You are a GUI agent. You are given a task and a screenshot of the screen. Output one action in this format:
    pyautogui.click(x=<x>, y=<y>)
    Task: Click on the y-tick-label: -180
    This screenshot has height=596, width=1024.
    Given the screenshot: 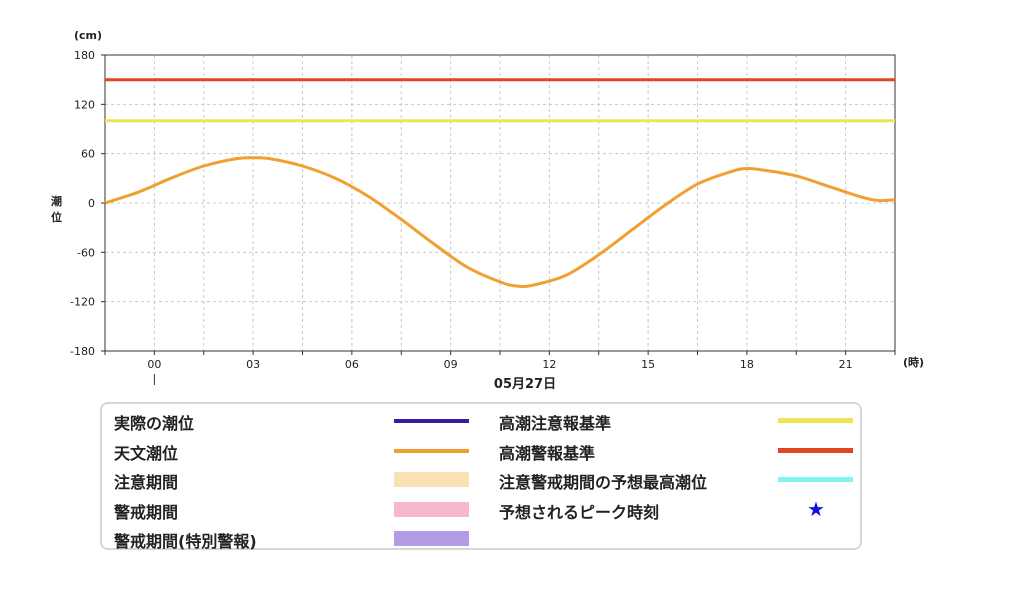 What is the action you would take?
    pyautogui.click(x=82, y=351)
    